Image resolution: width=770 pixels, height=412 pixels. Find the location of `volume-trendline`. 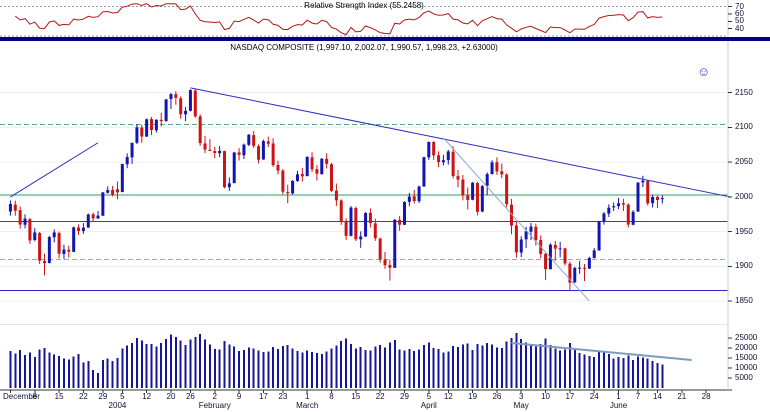

volume-trendline is located at coordinates (601, 351).